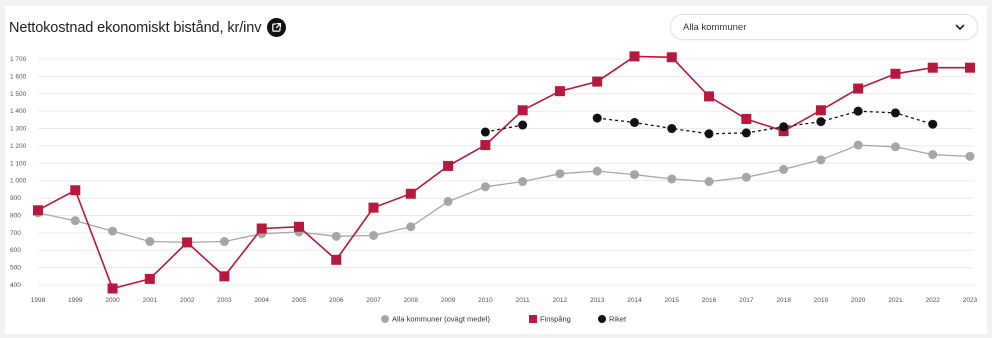 The image size is (992, 338). Describe the element at coordinates (18, 94) in the screenshot. I see `y-tick-label: 1 500` at that location.